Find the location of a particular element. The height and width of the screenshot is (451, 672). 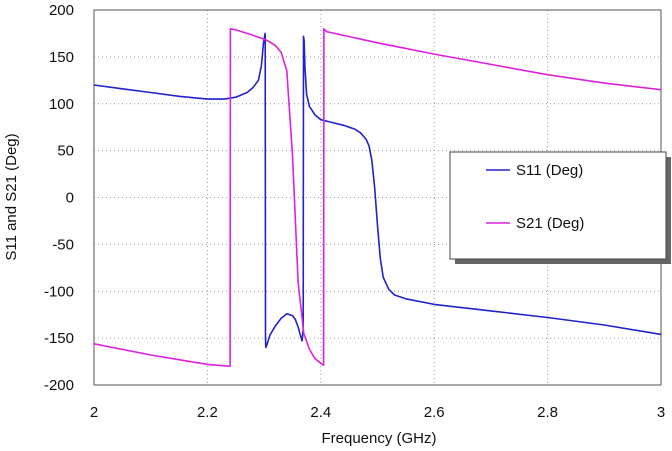

y-tick-label: -150 is located at coordinates (59, 338).